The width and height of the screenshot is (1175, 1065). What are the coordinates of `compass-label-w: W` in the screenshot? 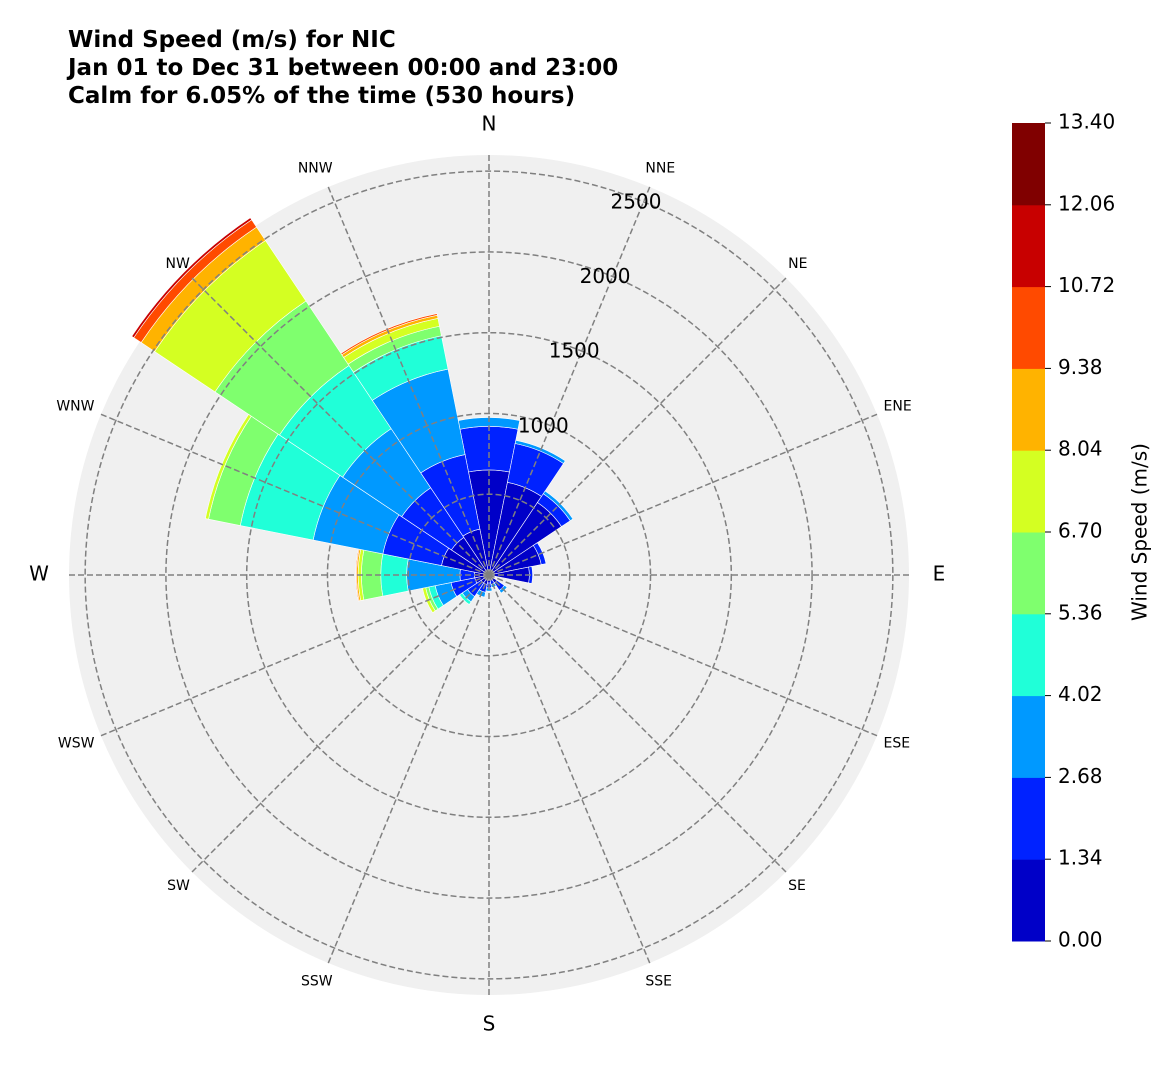 It's located at (39, 574).